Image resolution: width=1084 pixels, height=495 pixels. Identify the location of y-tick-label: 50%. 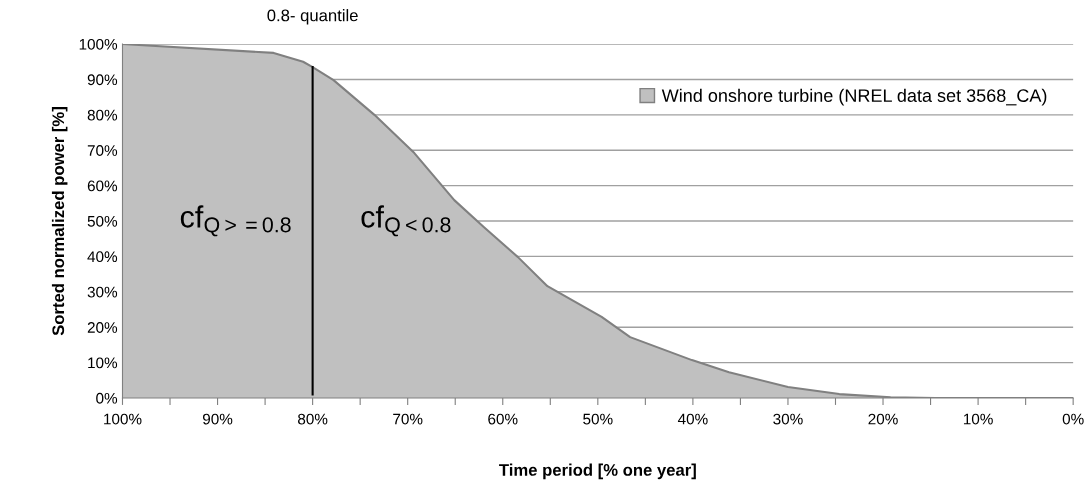
(102, 221).